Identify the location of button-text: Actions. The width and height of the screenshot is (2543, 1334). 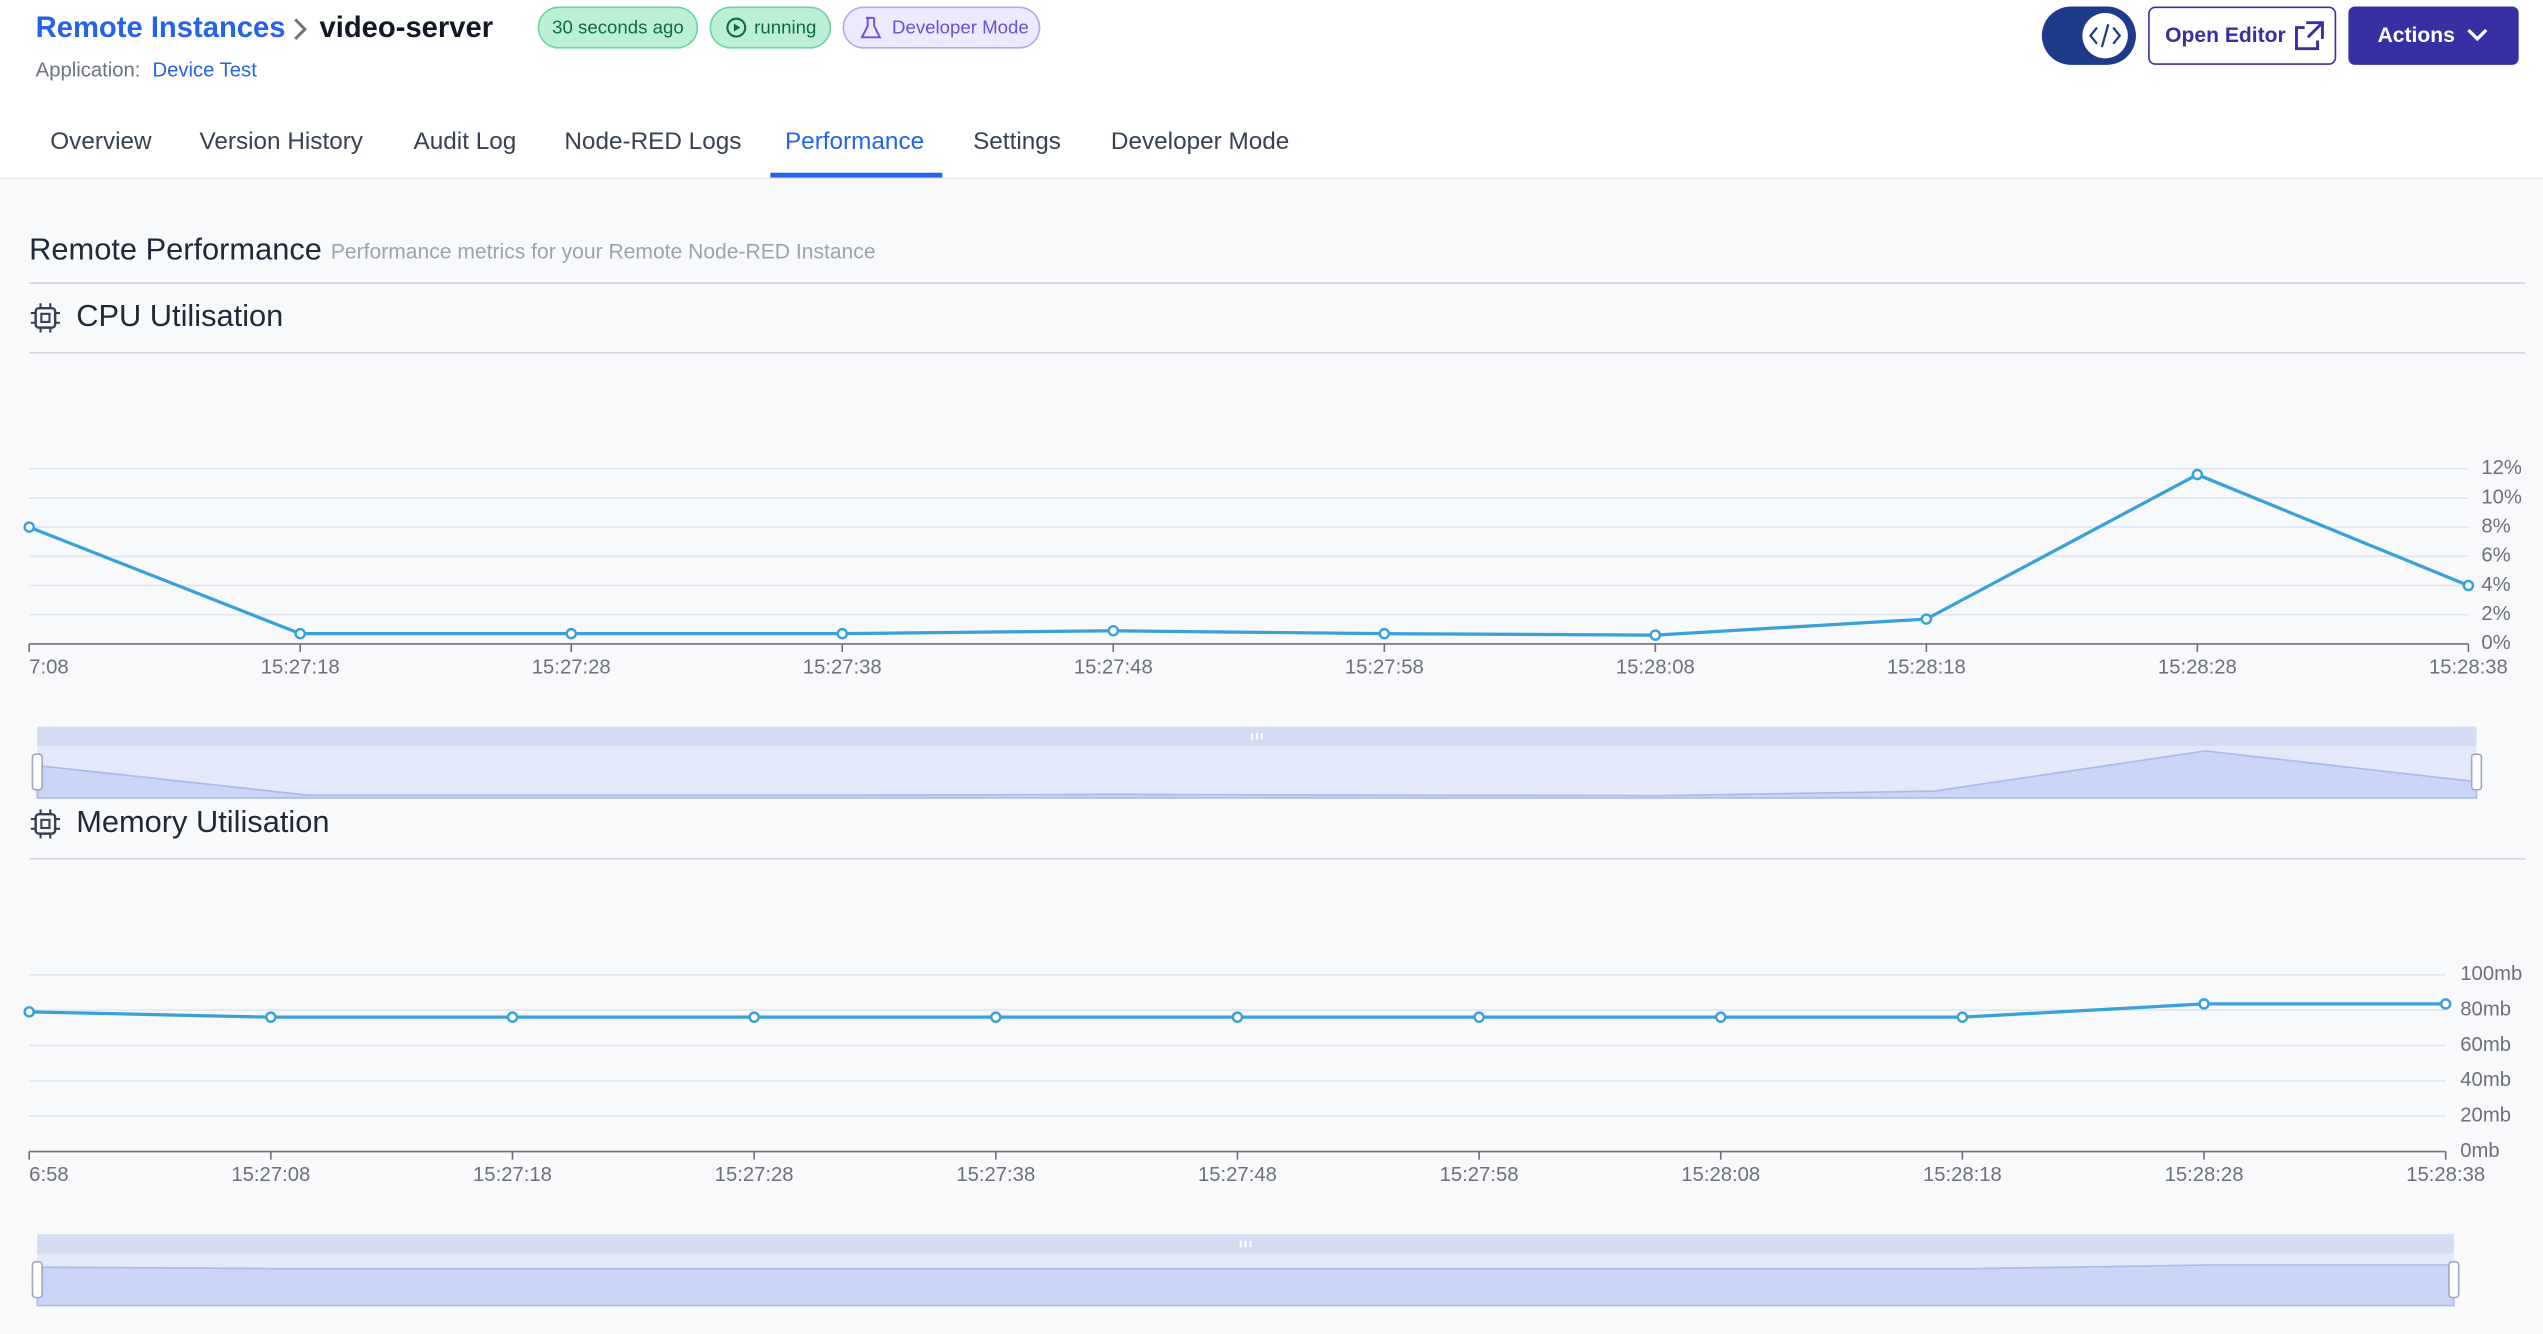
(2416, 35).